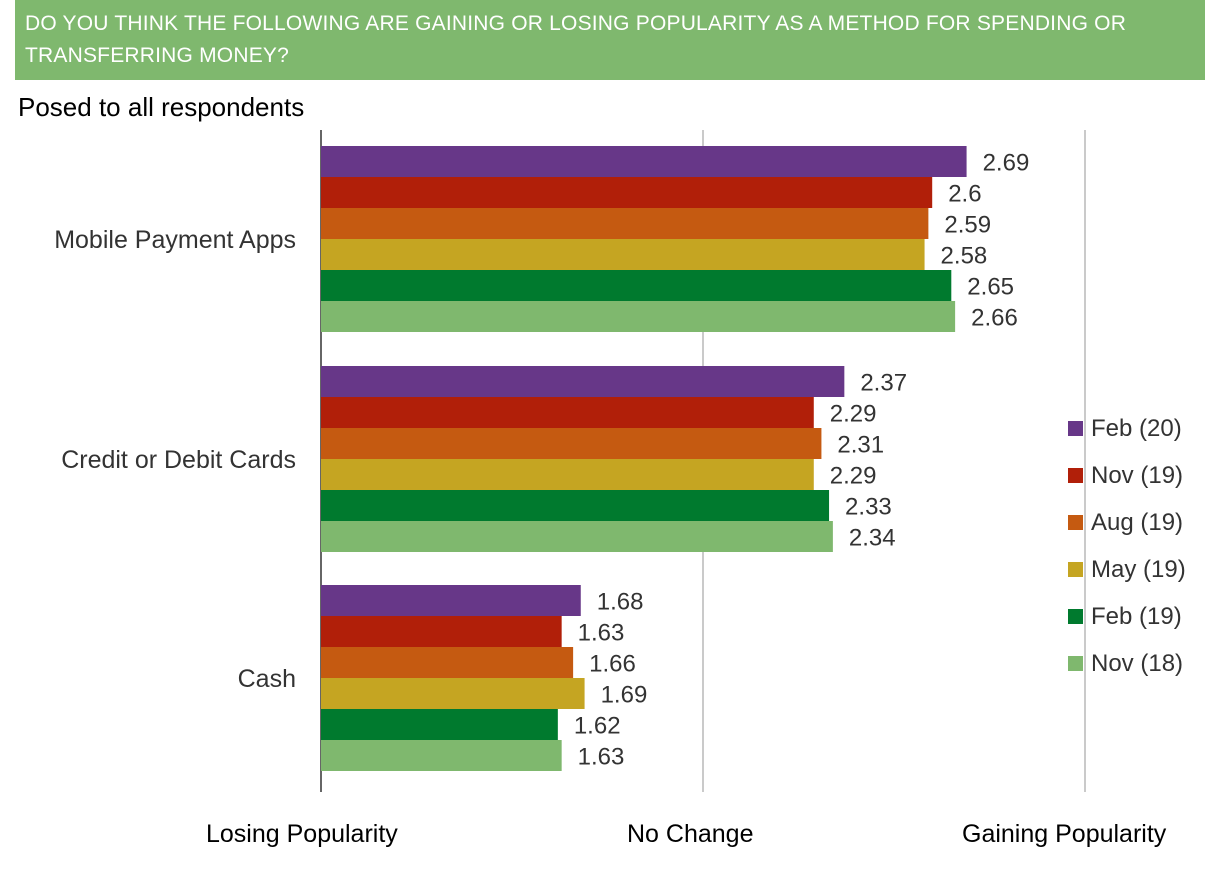  Describe the element at coordinates (964, 256) in the screenshot. I see `data-label: 2.58` at that location.